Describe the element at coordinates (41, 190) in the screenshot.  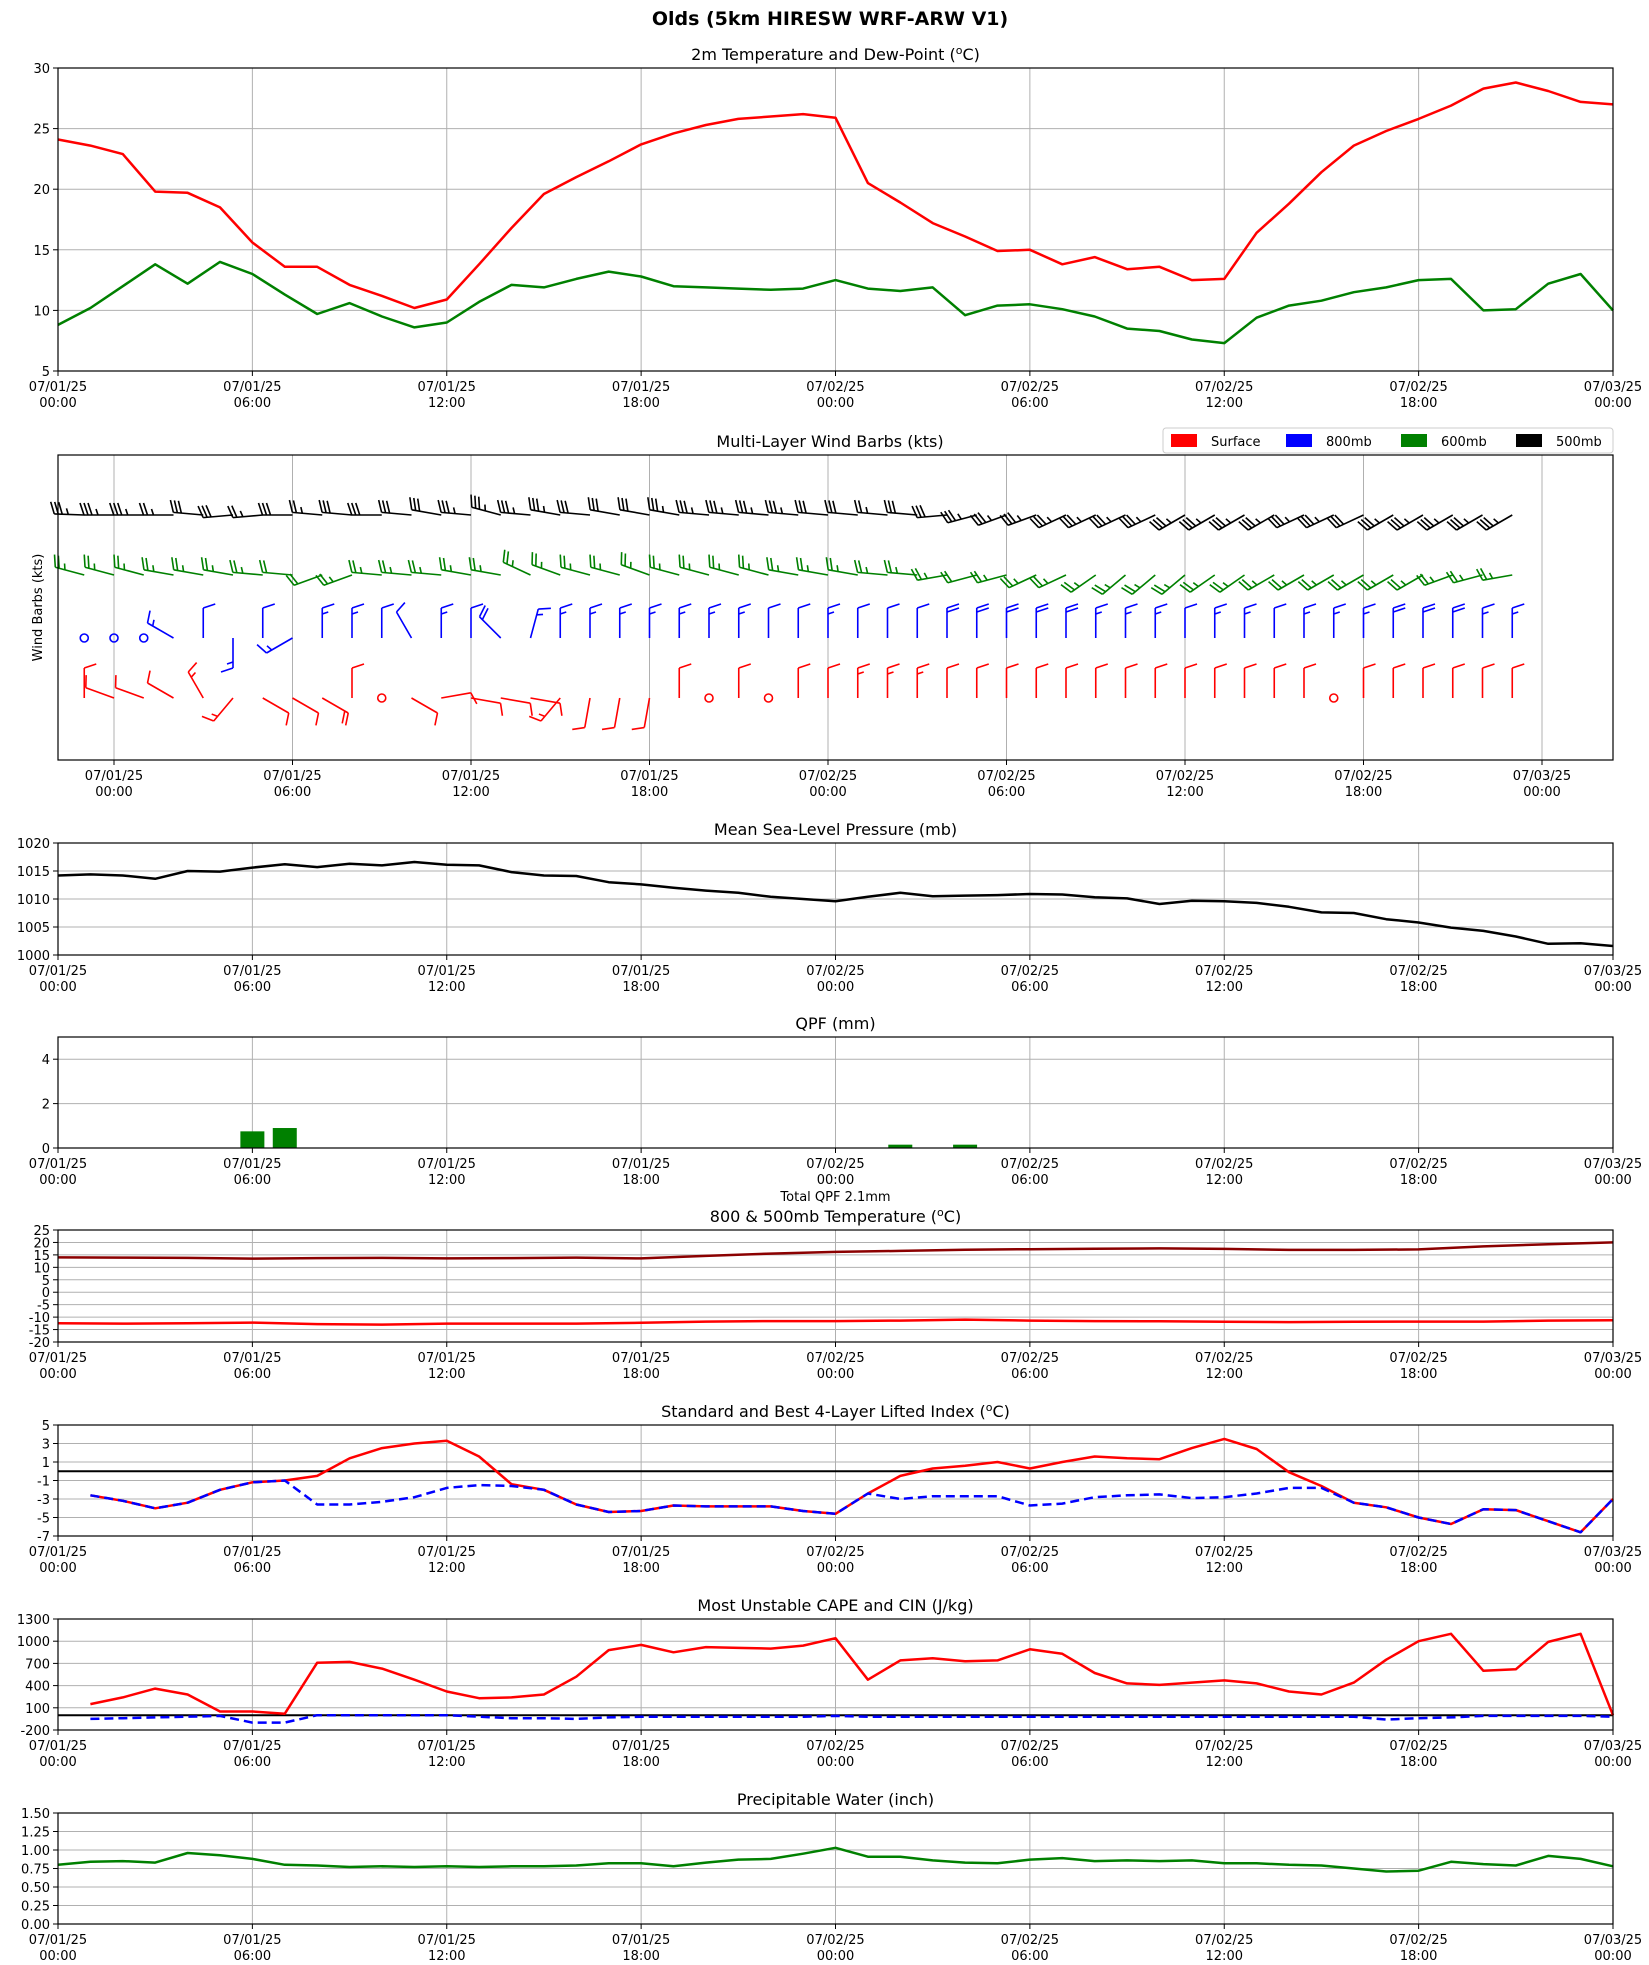
I see `y-tick-label: 20` at that location.